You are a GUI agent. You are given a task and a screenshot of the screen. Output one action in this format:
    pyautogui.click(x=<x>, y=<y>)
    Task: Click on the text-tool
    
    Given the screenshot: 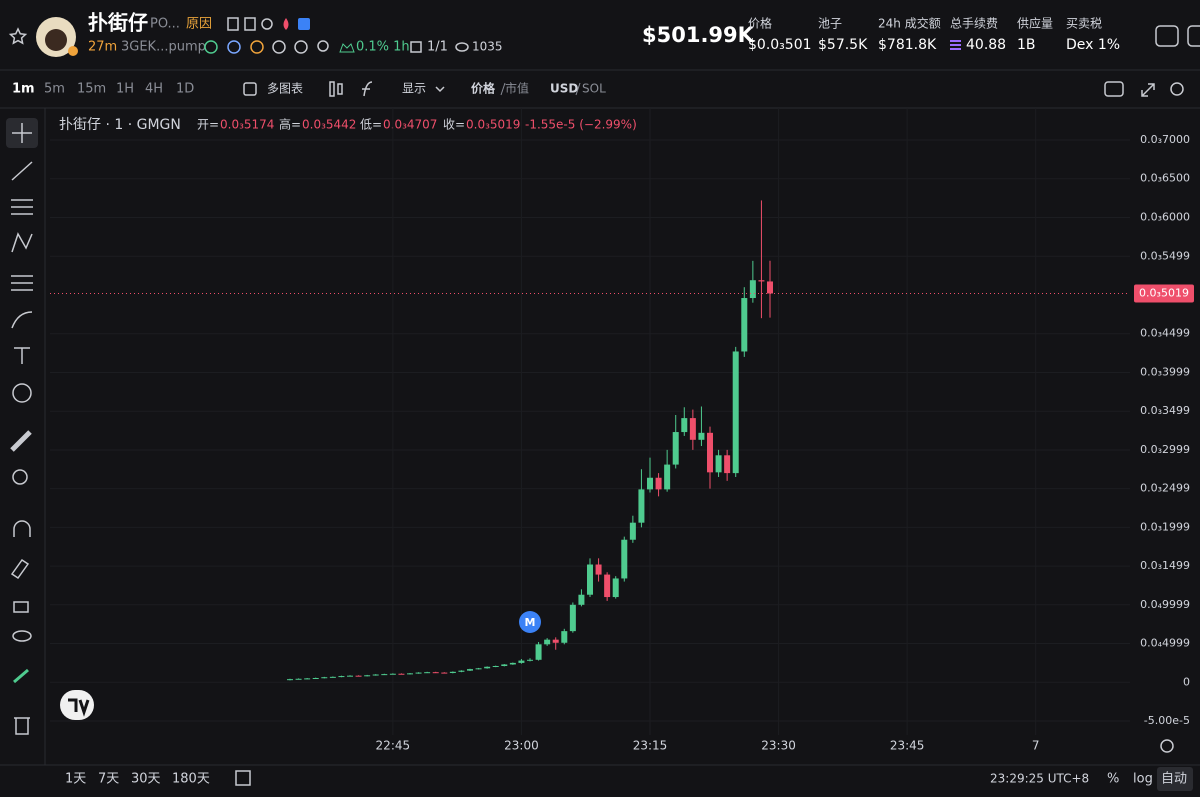 What is the action you would take?
    pyautogui.click(x=22, y=355)
    